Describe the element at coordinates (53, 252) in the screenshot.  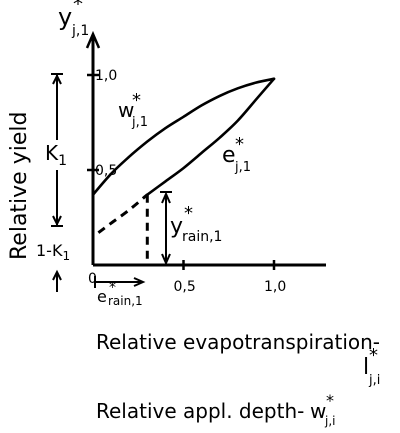
I see `one-minus-k1-label: 1-K1` at that location.